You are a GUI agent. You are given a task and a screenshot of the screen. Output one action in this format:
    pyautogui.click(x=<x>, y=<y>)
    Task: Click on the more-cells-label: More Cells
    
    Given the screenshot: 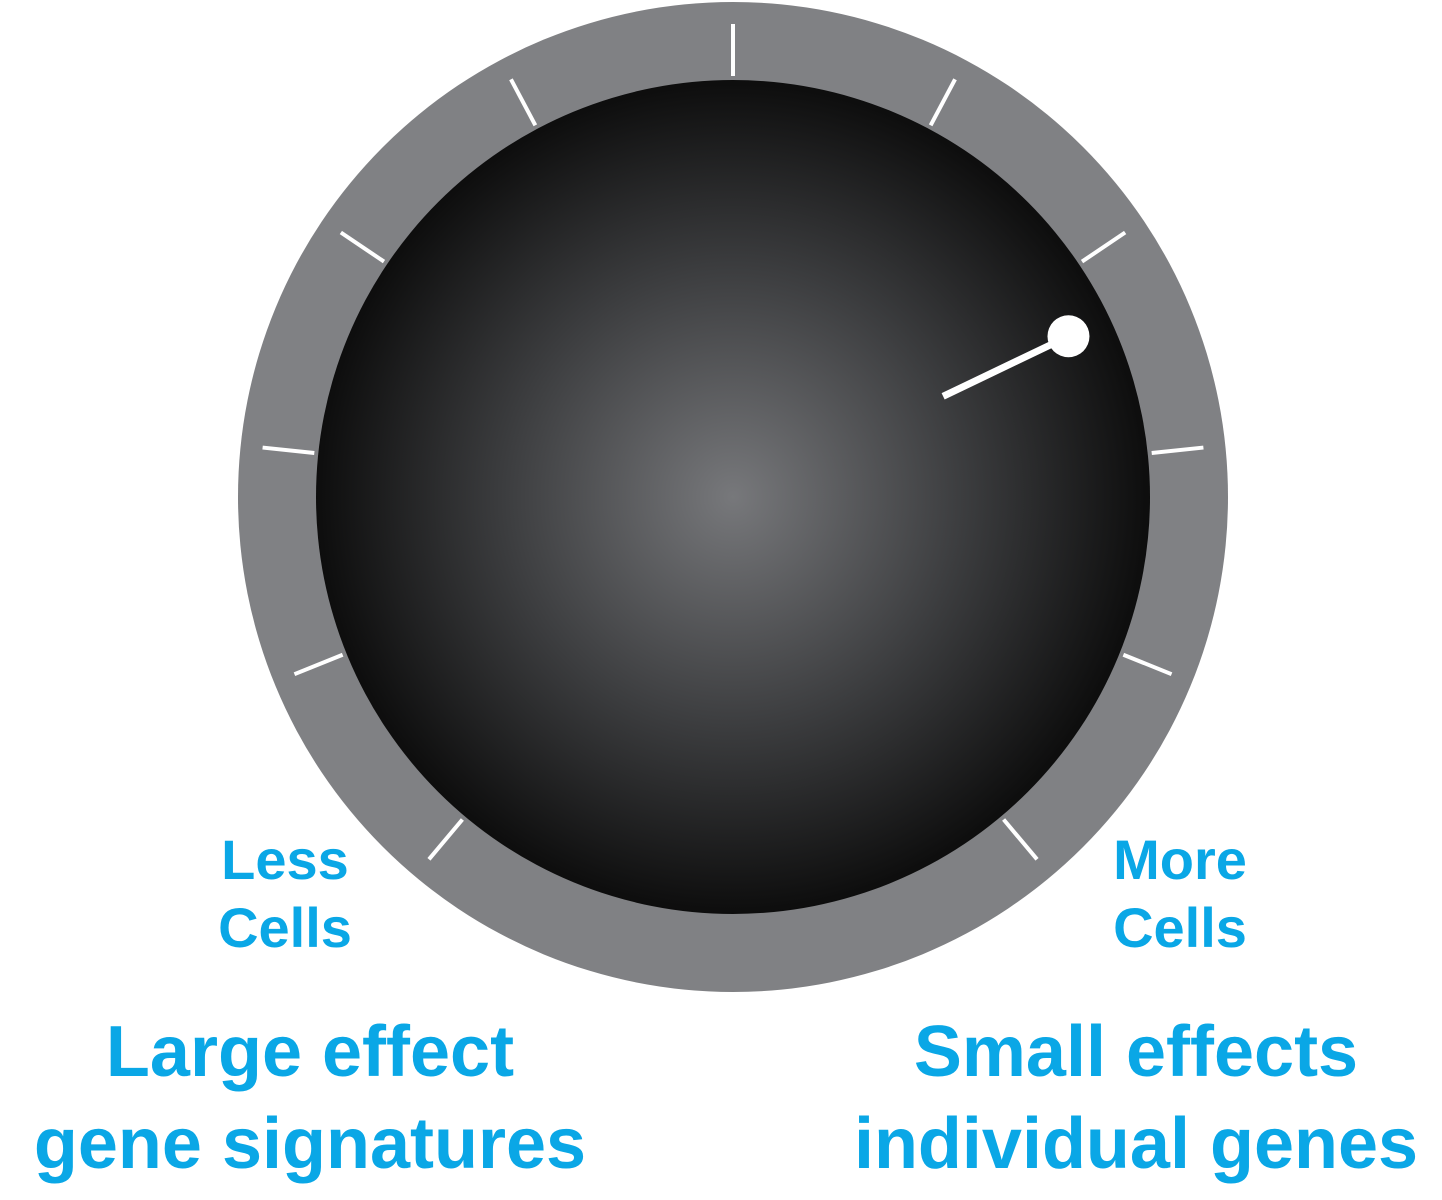 What is the action you would take?
    pyautogui.click(x=1180, y=900)
    